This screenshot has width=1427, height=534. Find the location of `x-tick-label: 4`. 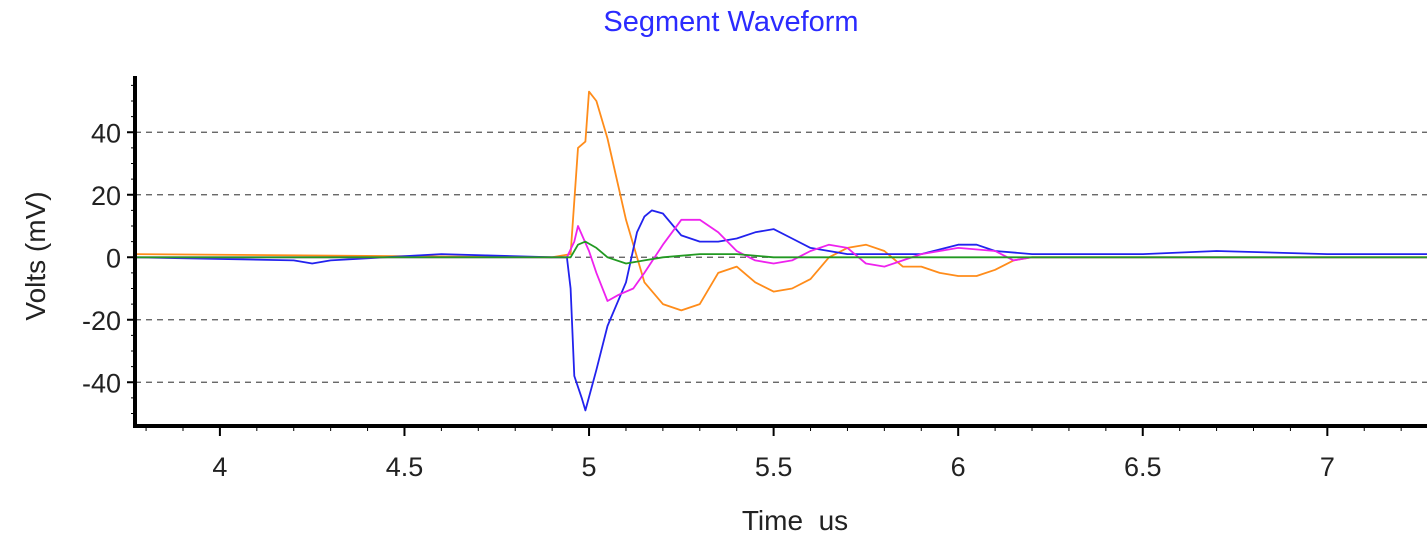

x-tick-label: 4 is located at coordinates (219, 467).